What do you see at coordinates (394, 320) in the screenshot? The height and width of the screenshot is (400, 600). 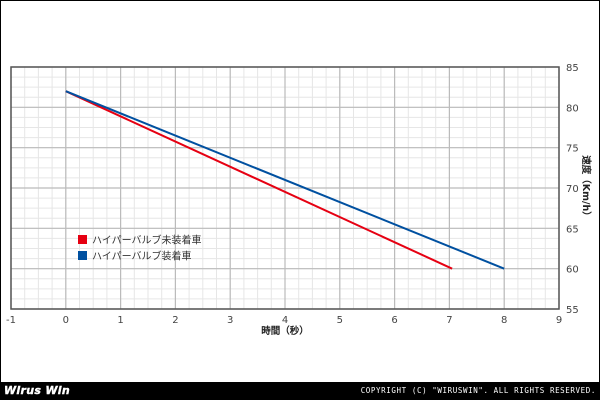 I see `x-tick-label: 6` at bounding box center [394, 320].